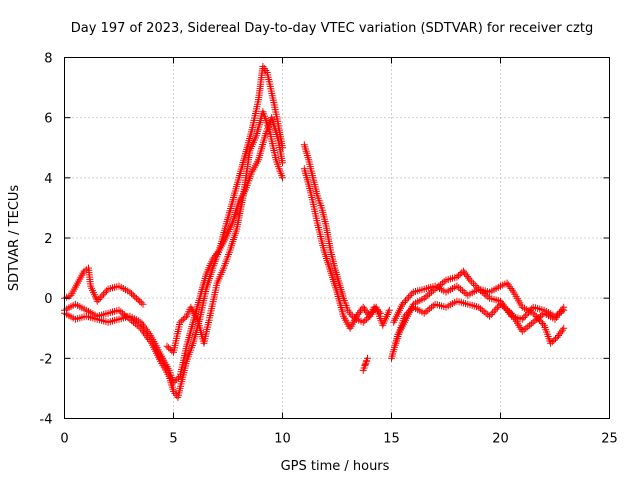 This screenshot has width=640, height=480. Describe the element at coordinates (48, 179) in the screenshot. I see `y-tick-label: 4` at that location.